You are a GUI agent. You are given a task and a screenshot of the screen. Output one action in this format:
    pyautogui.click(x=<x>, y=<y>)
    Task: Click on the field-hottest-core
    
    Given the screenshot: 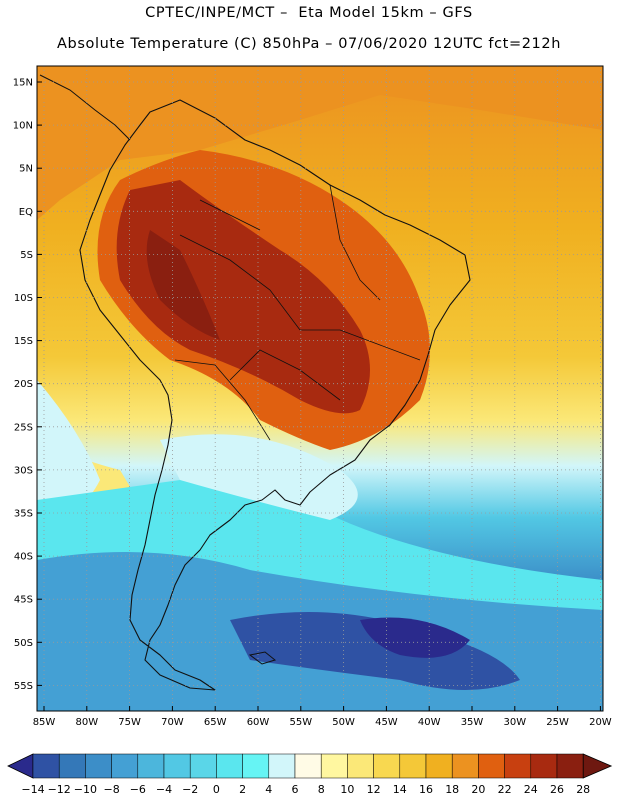 What is the action you would take?
    pyautogui.click(x=243, y=297)
    